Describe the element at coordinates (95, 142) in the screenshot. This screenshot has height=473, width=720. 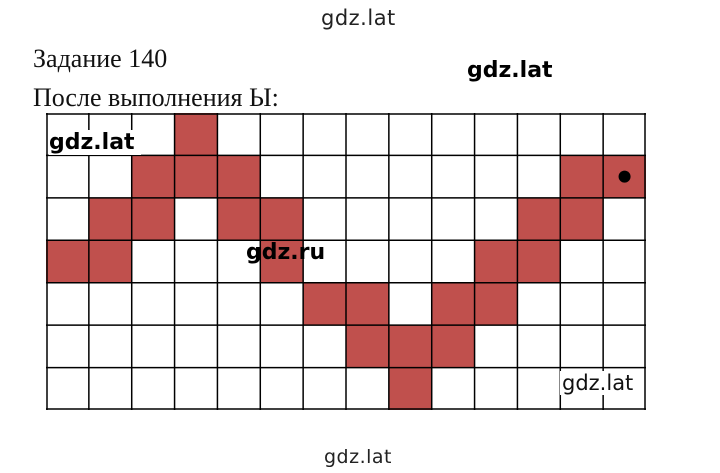
I see `watermark-grid-left: gdz.lat` at that location.